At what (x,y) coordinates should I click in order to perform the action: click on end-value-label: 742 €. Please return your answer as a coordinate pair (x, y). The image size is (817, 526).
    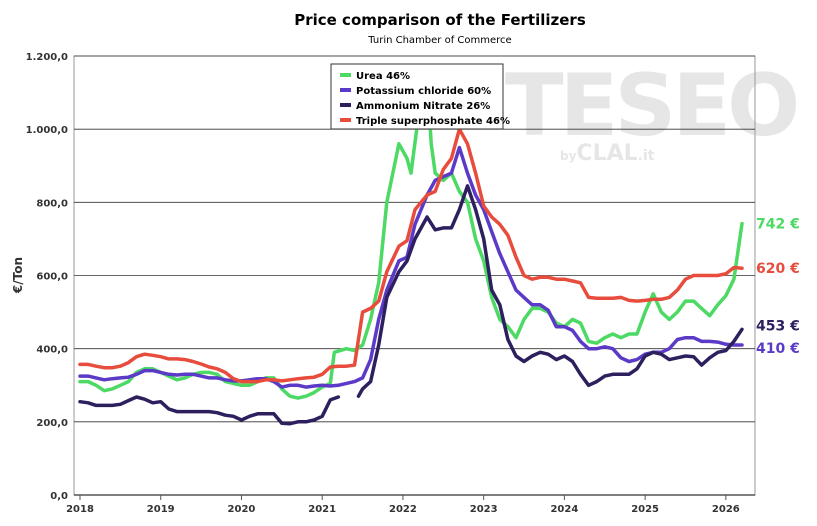
    Looking at the image, I should click on (778, 225).